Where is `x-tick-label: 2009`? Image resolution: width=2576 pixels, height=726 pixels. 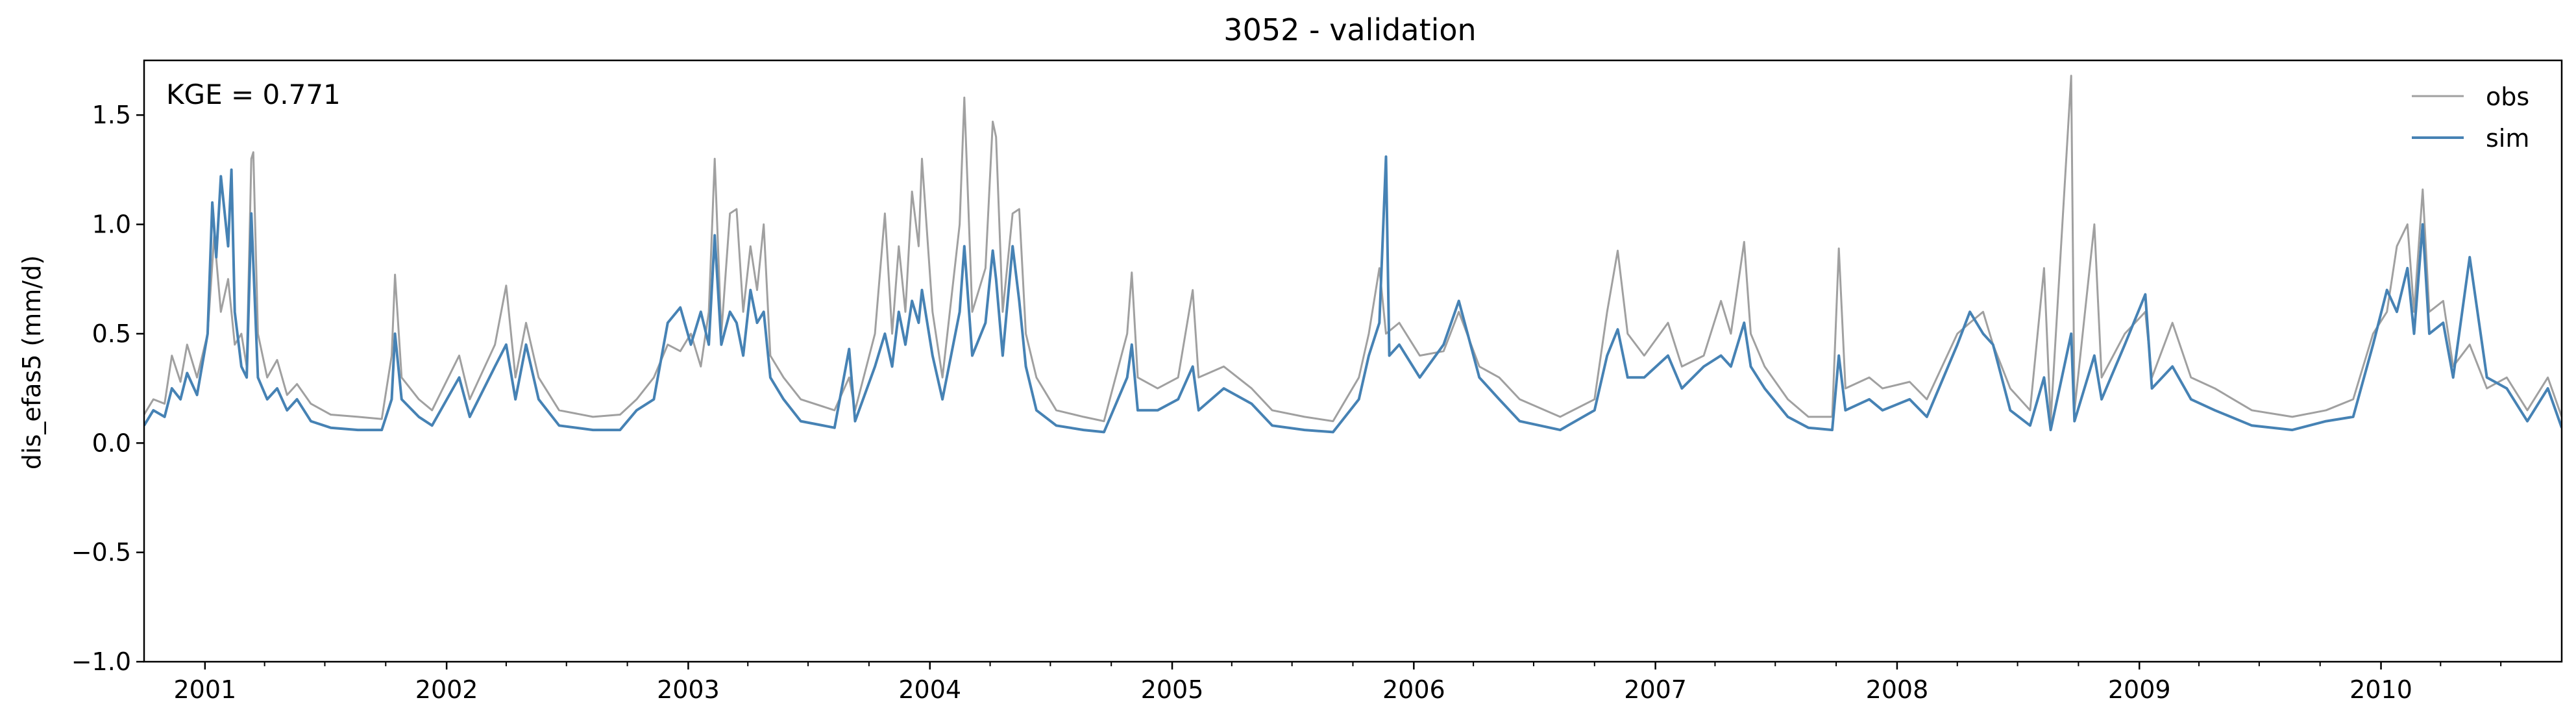 x-tick-label: 2009 is located at coordinates (2139, 690).